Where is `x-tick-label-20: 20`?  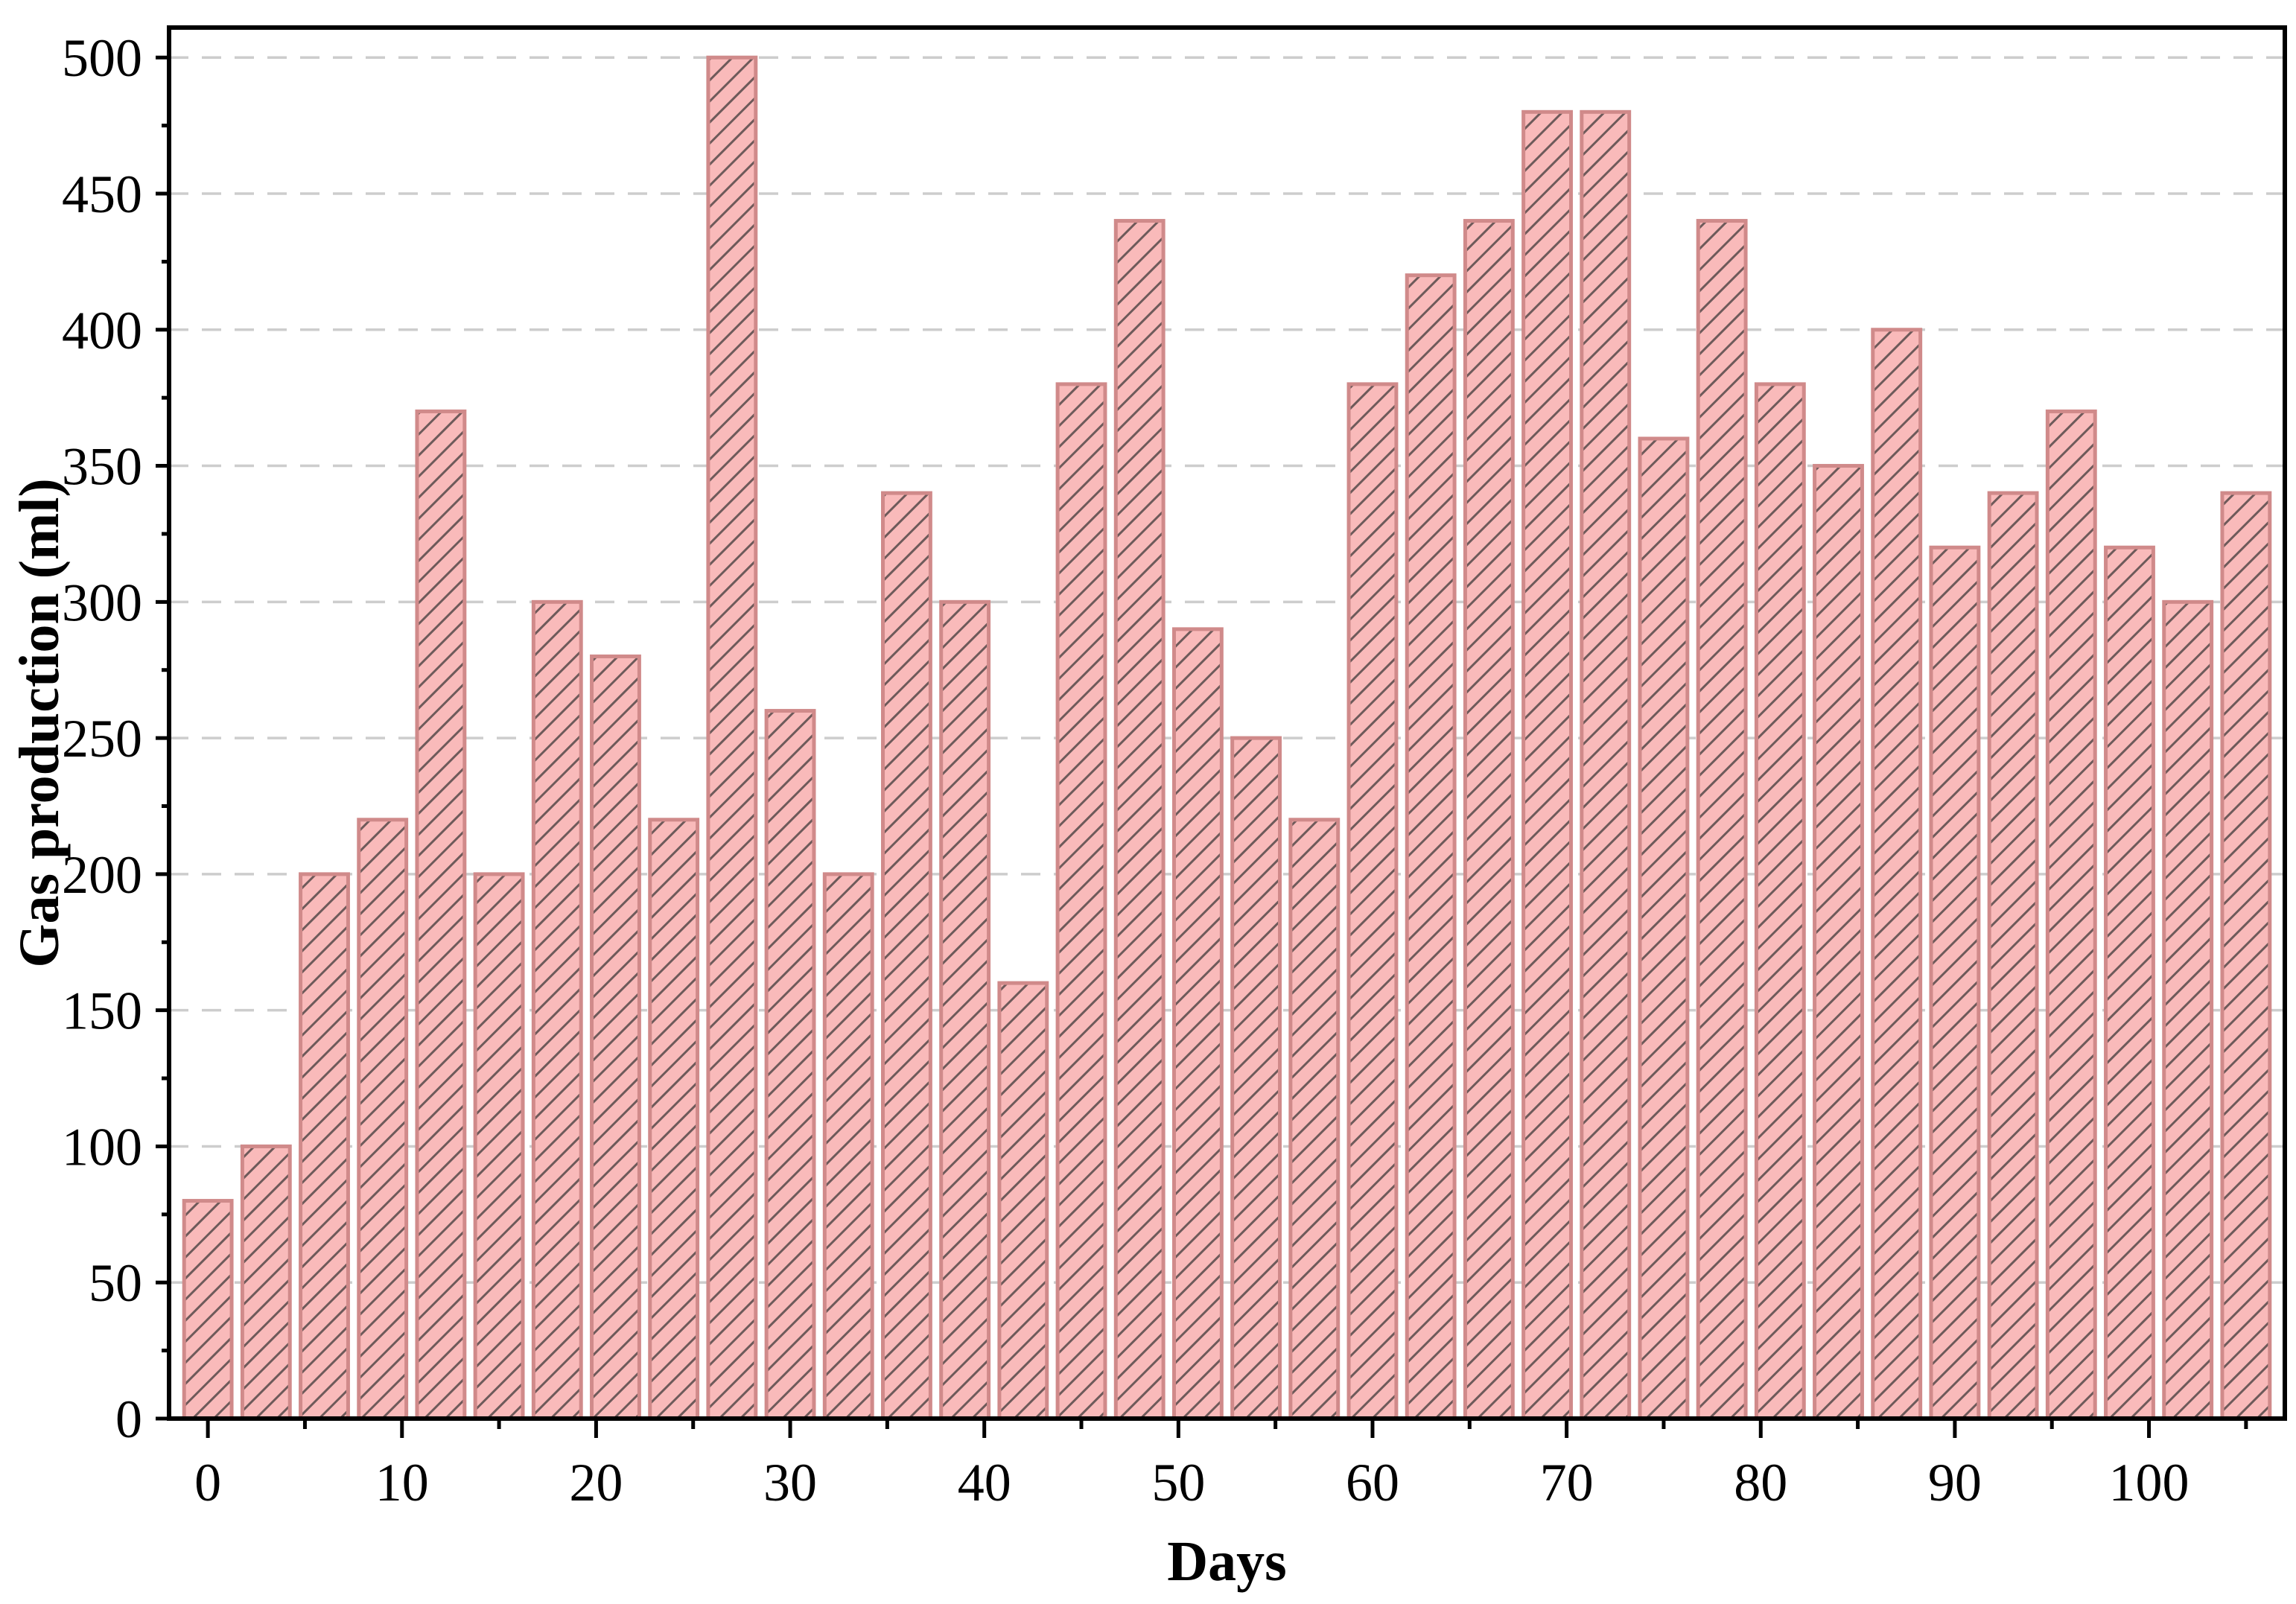
x-tick-label-20: 20 is located at coordinates (596, 1482).